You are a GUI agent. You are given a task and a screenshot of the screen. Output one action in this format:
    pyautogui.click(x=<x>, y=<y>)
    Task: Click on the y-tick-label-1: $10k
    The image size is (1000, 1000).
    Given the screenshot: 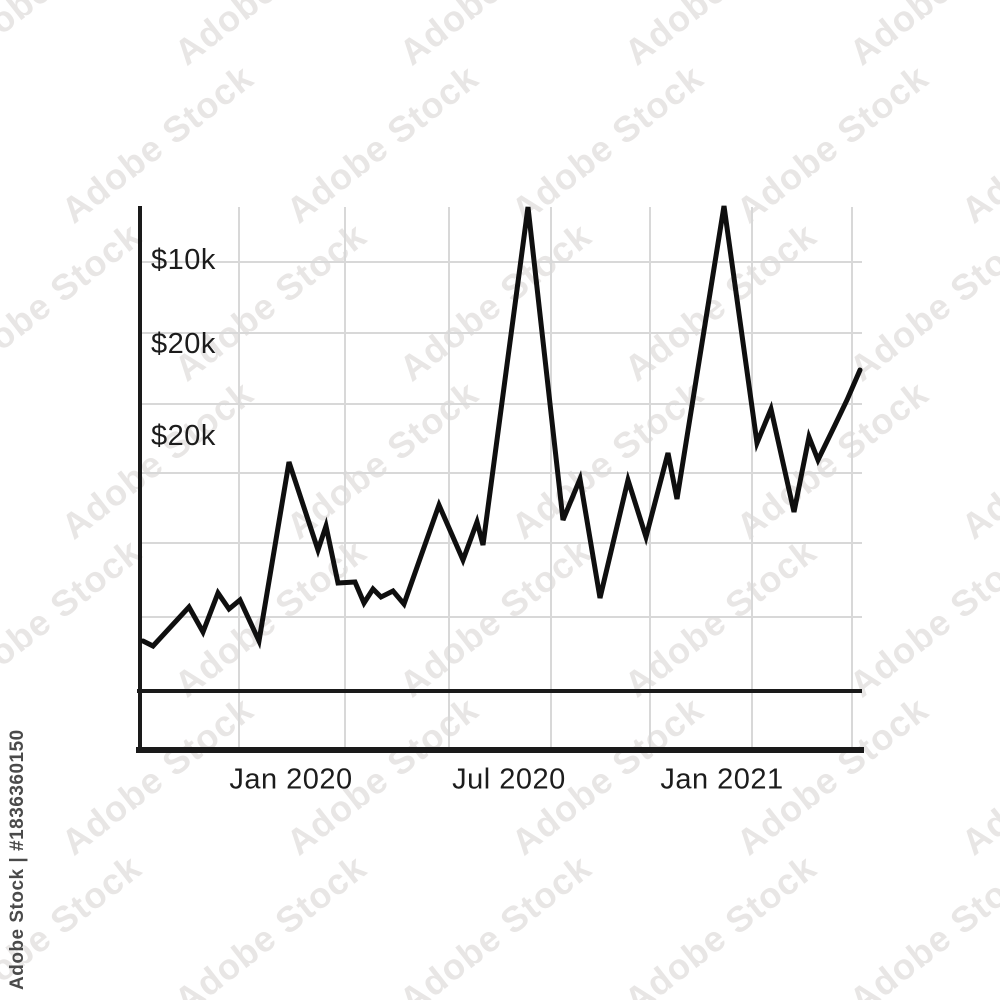 What is the action you would take?
    pyautogui.click(x=183, y=259)
    